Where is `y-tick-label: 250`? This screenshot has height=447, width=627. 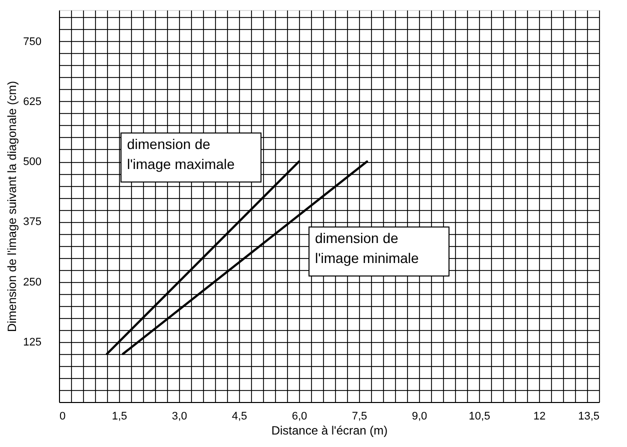 y-tick-label: 250 is located at coordinates (32, 282).